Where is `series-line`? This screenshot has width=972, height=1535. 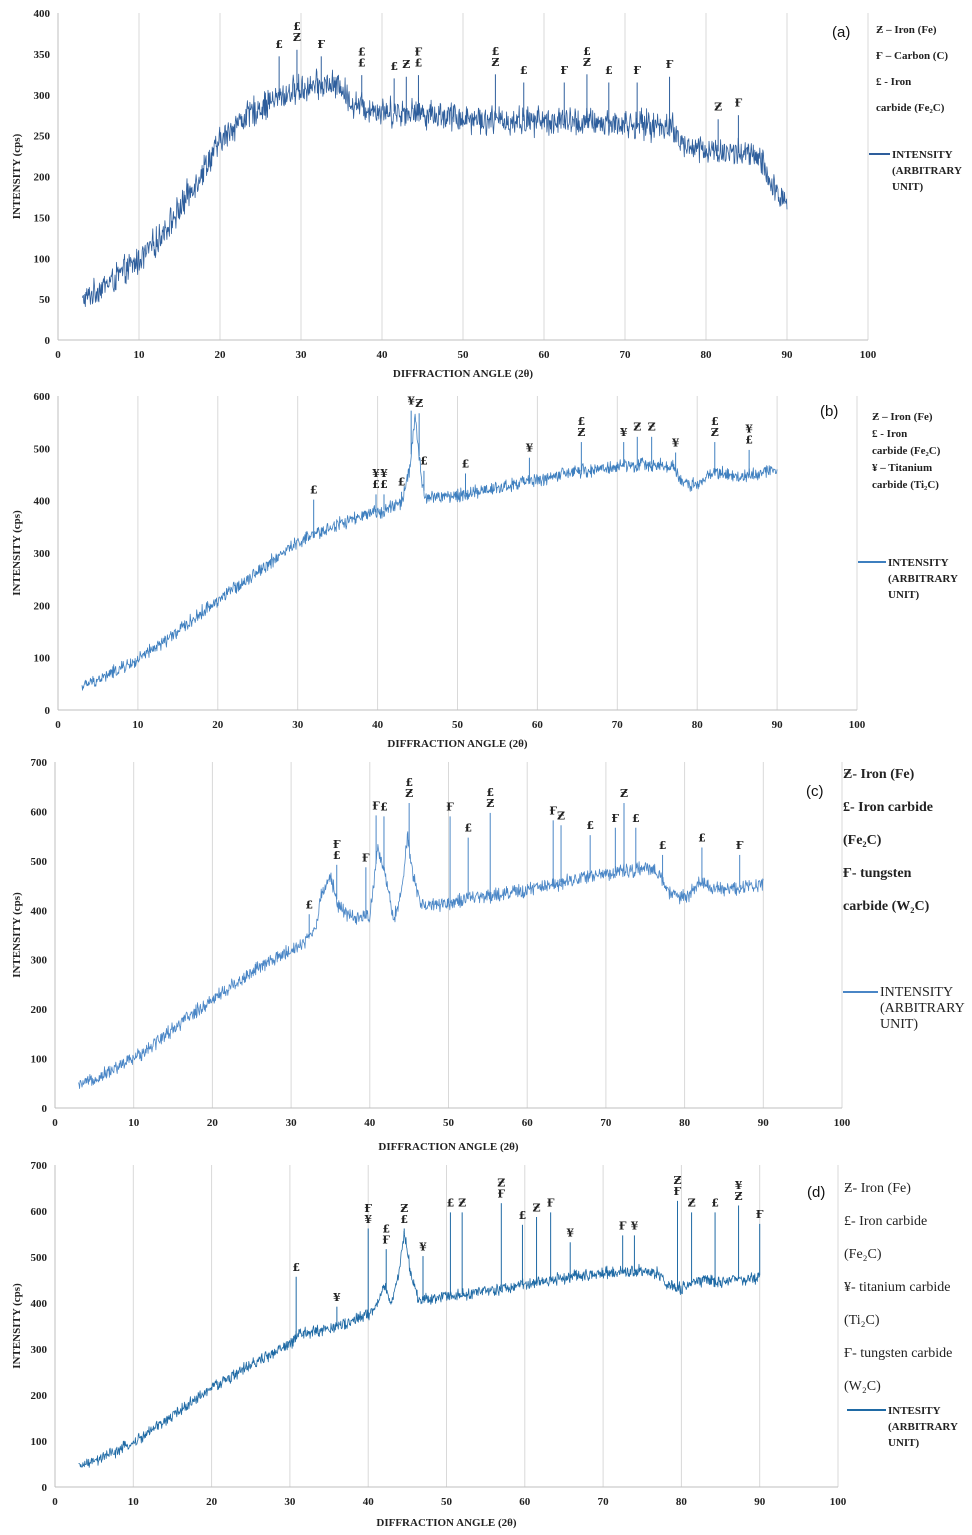
series-line is located at coordinates (434, 187).